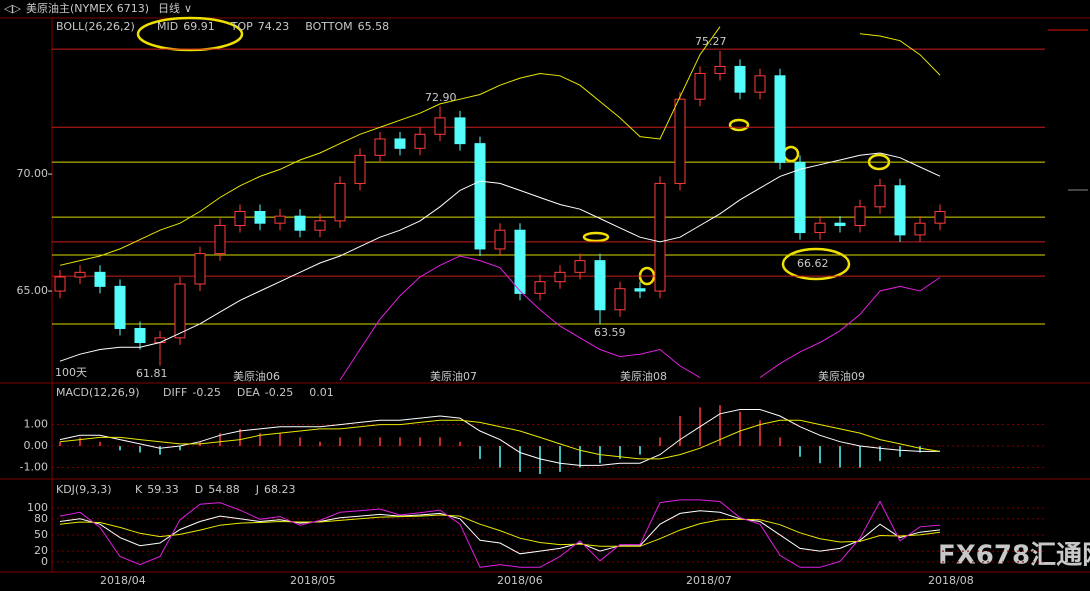 Image resolution: width=1090 pixels, height=591 pixels. Describe the element at coordinates (33, 173) in the screenshot. I see `y-tick-label: 70.00` at that location.